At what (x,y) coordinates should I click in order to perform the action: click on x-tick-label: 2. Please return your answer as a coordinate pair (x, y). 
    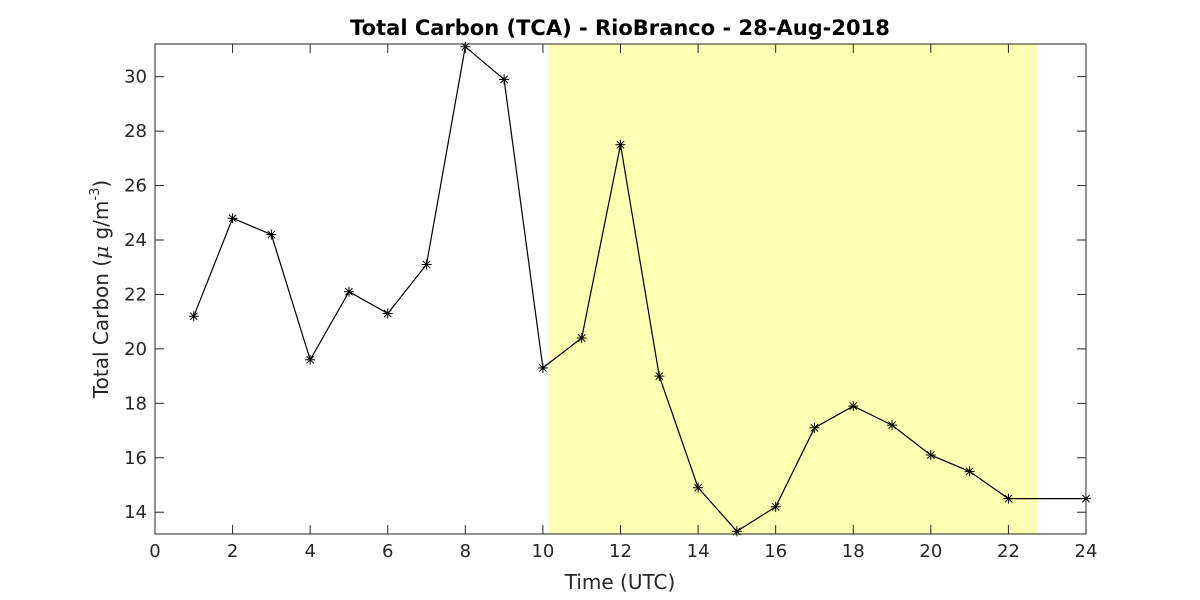
    Looking at the image, I should click on (232, 551).